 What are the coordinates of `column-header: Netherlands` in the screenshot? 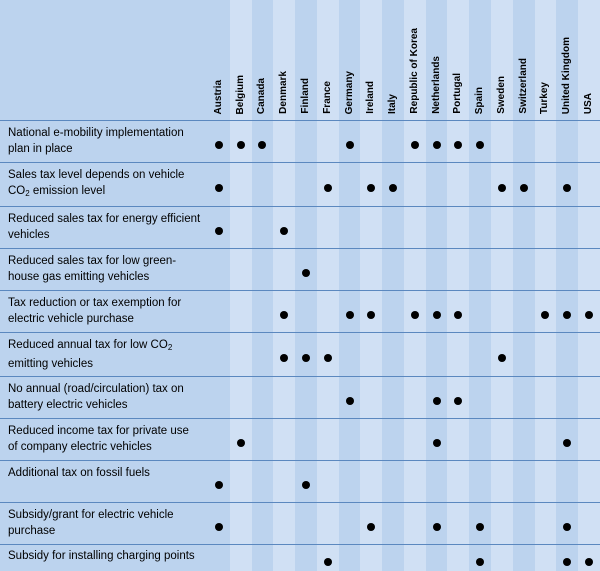 It's located at (437, 60).